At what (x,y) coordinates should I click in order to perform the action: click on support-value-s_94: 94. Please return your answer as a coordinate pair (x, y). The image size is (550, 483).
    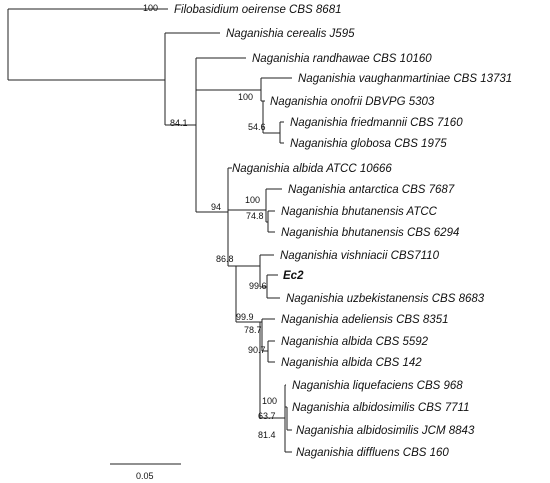
    Looking at the image, I should click on (216, 207).